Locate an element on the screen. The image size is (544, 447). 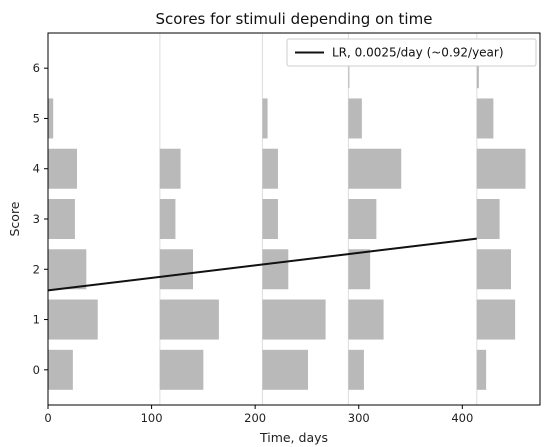
x-tick-label: 100 is located at coordinates (152, 418).